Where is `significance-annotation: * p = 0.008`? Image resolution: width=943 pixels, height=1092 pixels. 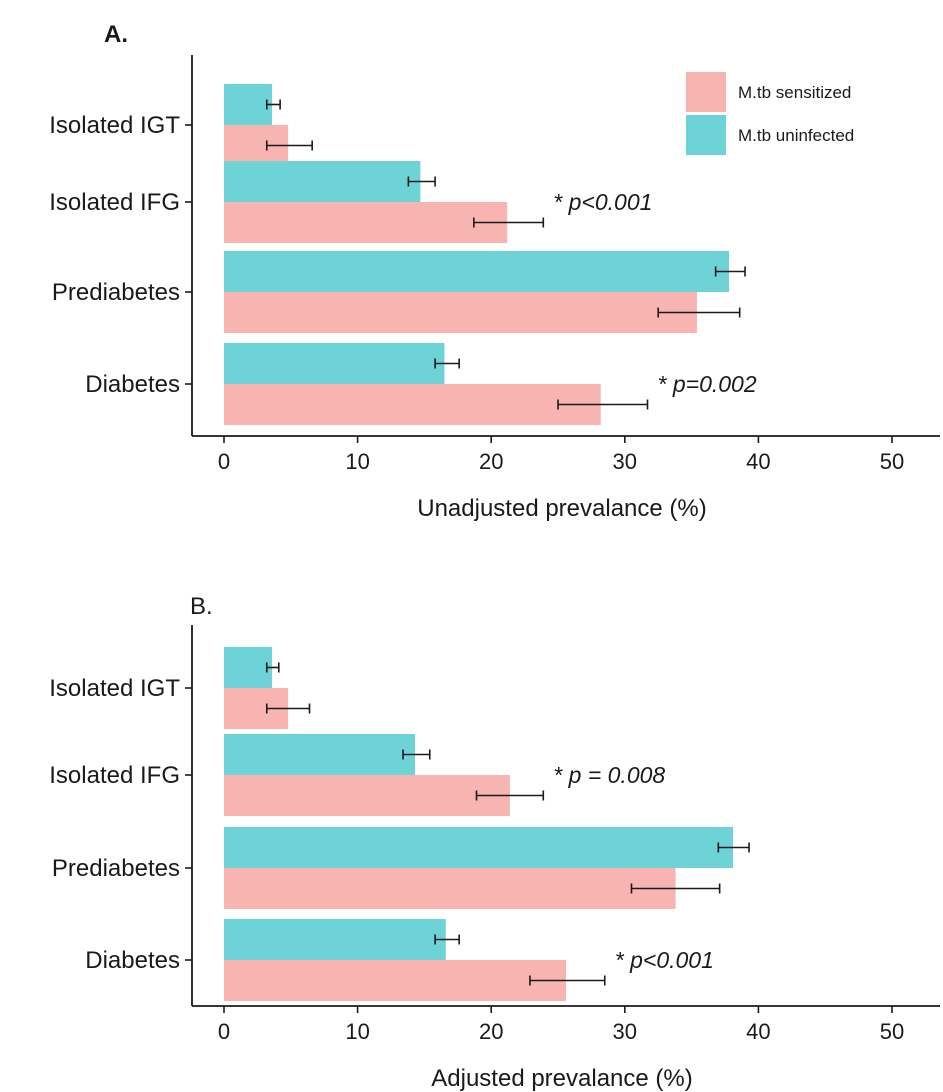
significance-annotation: * p = 0.008 is located at coordinates (609, 775).